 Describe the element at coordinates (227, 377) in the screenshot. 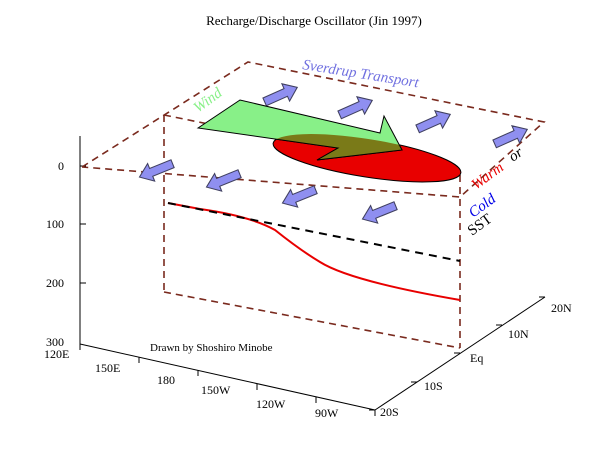

I see `longitude-axis-line` at that location.